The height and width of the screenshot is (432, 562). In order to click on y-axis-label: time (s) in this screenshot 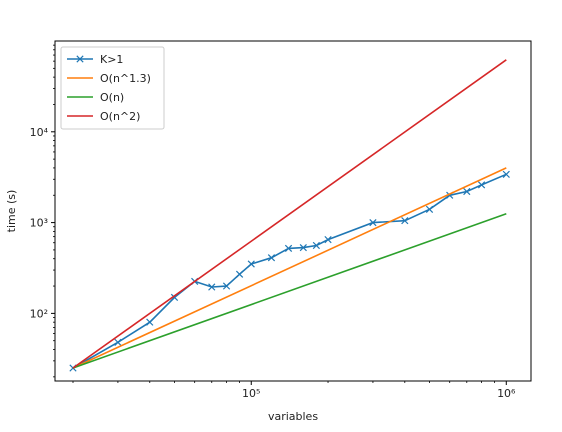, I will do `click(11, 211)`.